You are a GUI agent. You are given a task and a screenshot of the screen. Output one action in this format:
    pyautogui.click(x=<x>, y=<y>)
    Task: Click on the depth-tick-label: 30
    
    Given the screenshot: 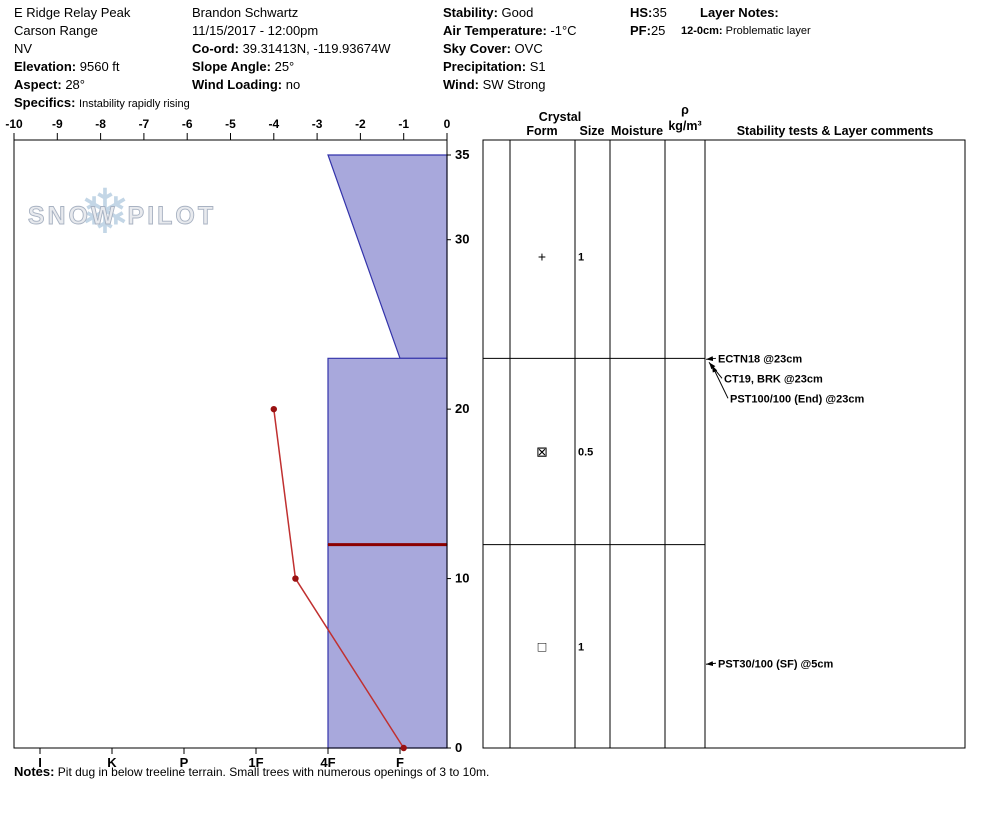 What is the action you would take?
    pyautogui.click(x=462, y=239)
    